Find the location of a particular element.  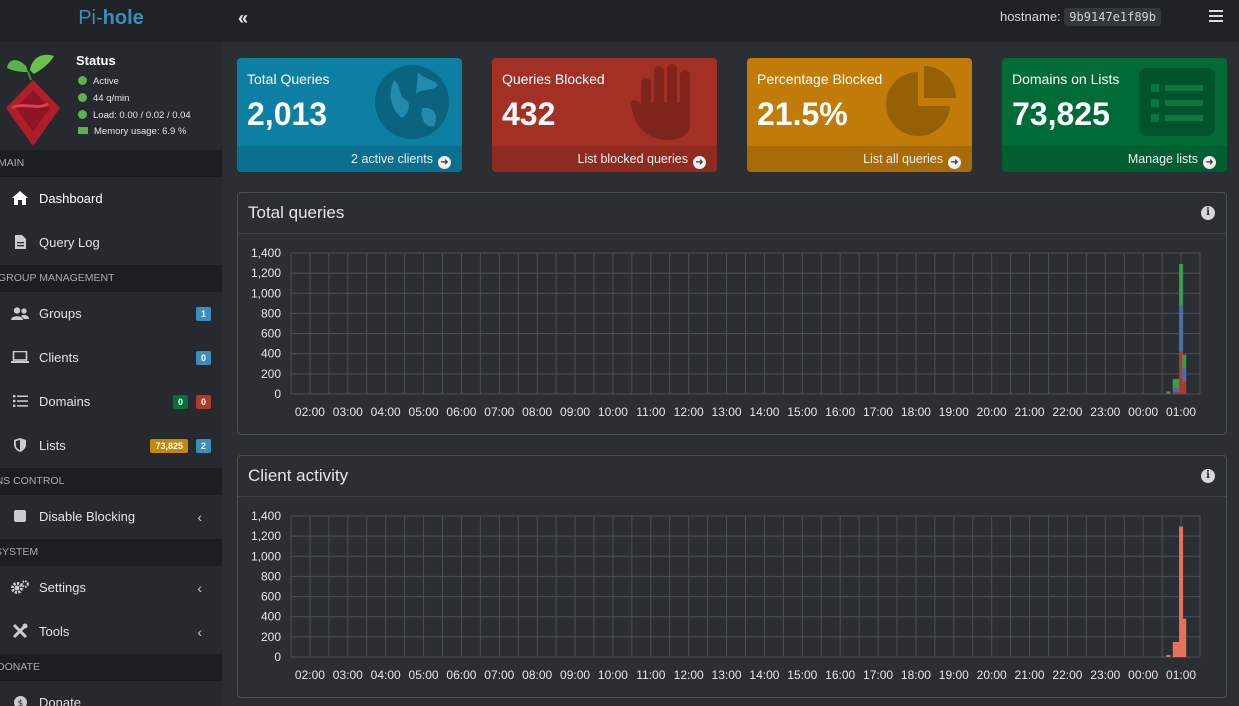

hamburger-menu-icon is located at coordinates (1216, 17).